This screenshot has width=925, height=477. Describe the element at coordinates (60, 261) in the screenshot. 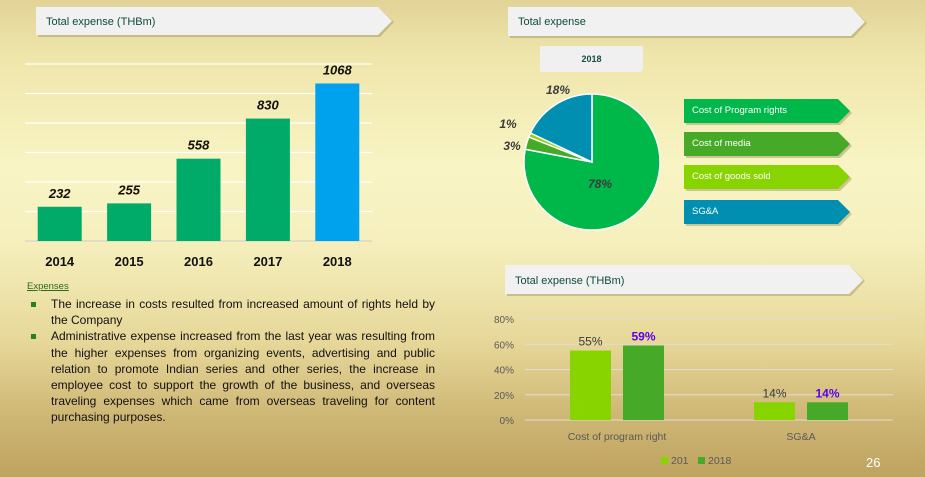

I see `x-tick-label: 2014` at that location.